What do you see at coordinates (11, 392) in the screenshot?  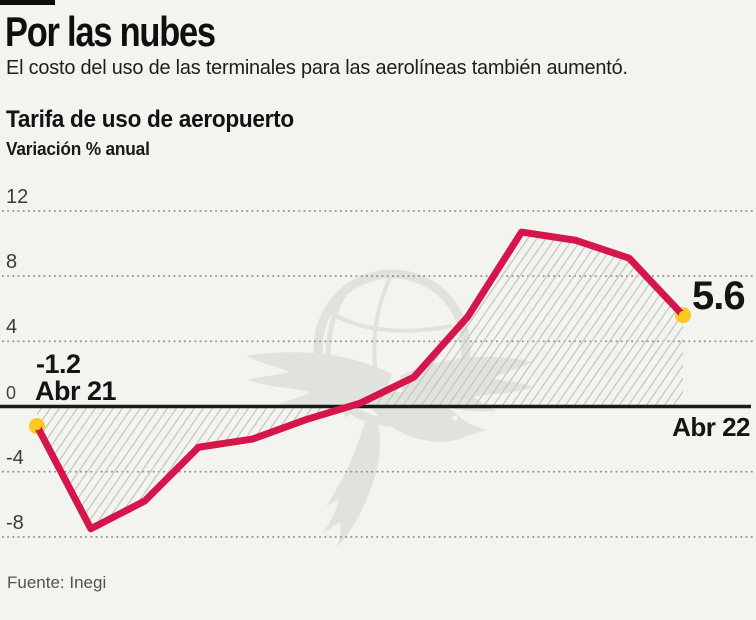 I see `y-tick-label-0: 0` at bounding box center [11, 392].